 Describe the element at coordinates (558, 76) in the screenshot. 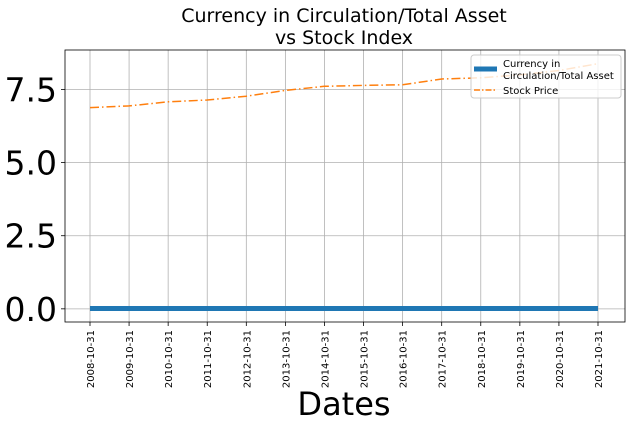

I see `legend-label-currency-line-2: Circulation/Total Asset` at that location.